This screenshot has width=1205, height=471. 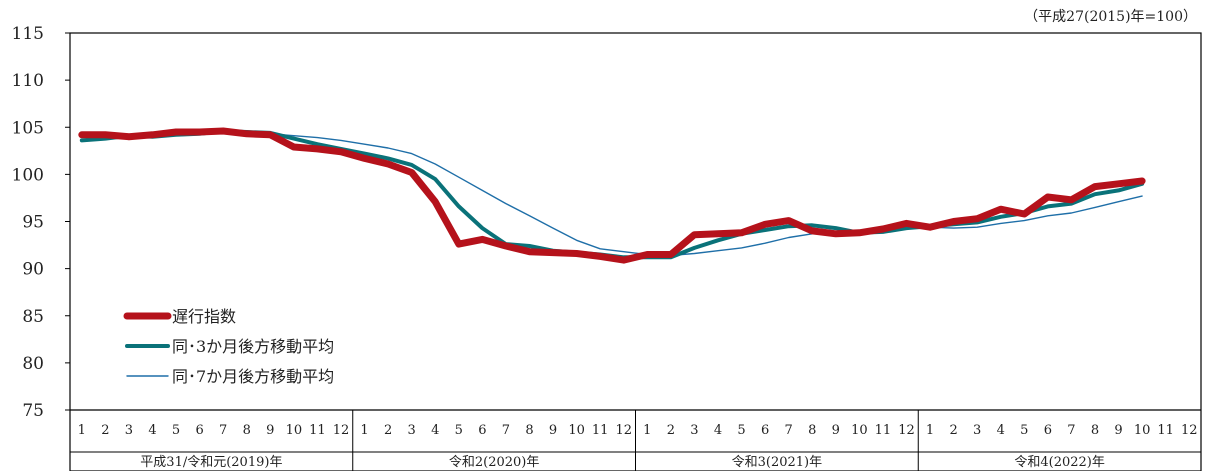 What do you see at coordinates (494, 462) in the screenshot?
I see `year-label: 令和2(2020)年` at bounding box center [494, 462].